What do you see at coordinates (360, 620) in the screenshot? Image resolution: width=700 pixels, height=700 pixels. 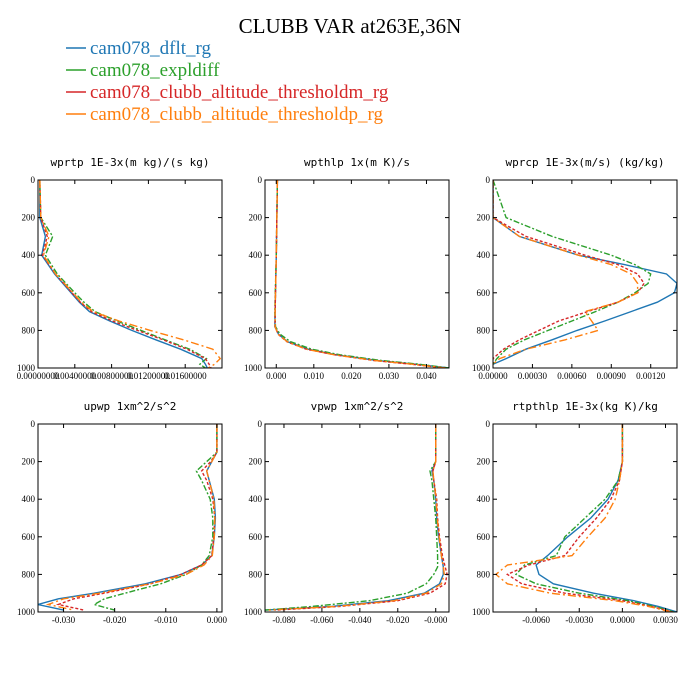 I see `x-tick-label: -0.040` at bounding box center [360, 620].